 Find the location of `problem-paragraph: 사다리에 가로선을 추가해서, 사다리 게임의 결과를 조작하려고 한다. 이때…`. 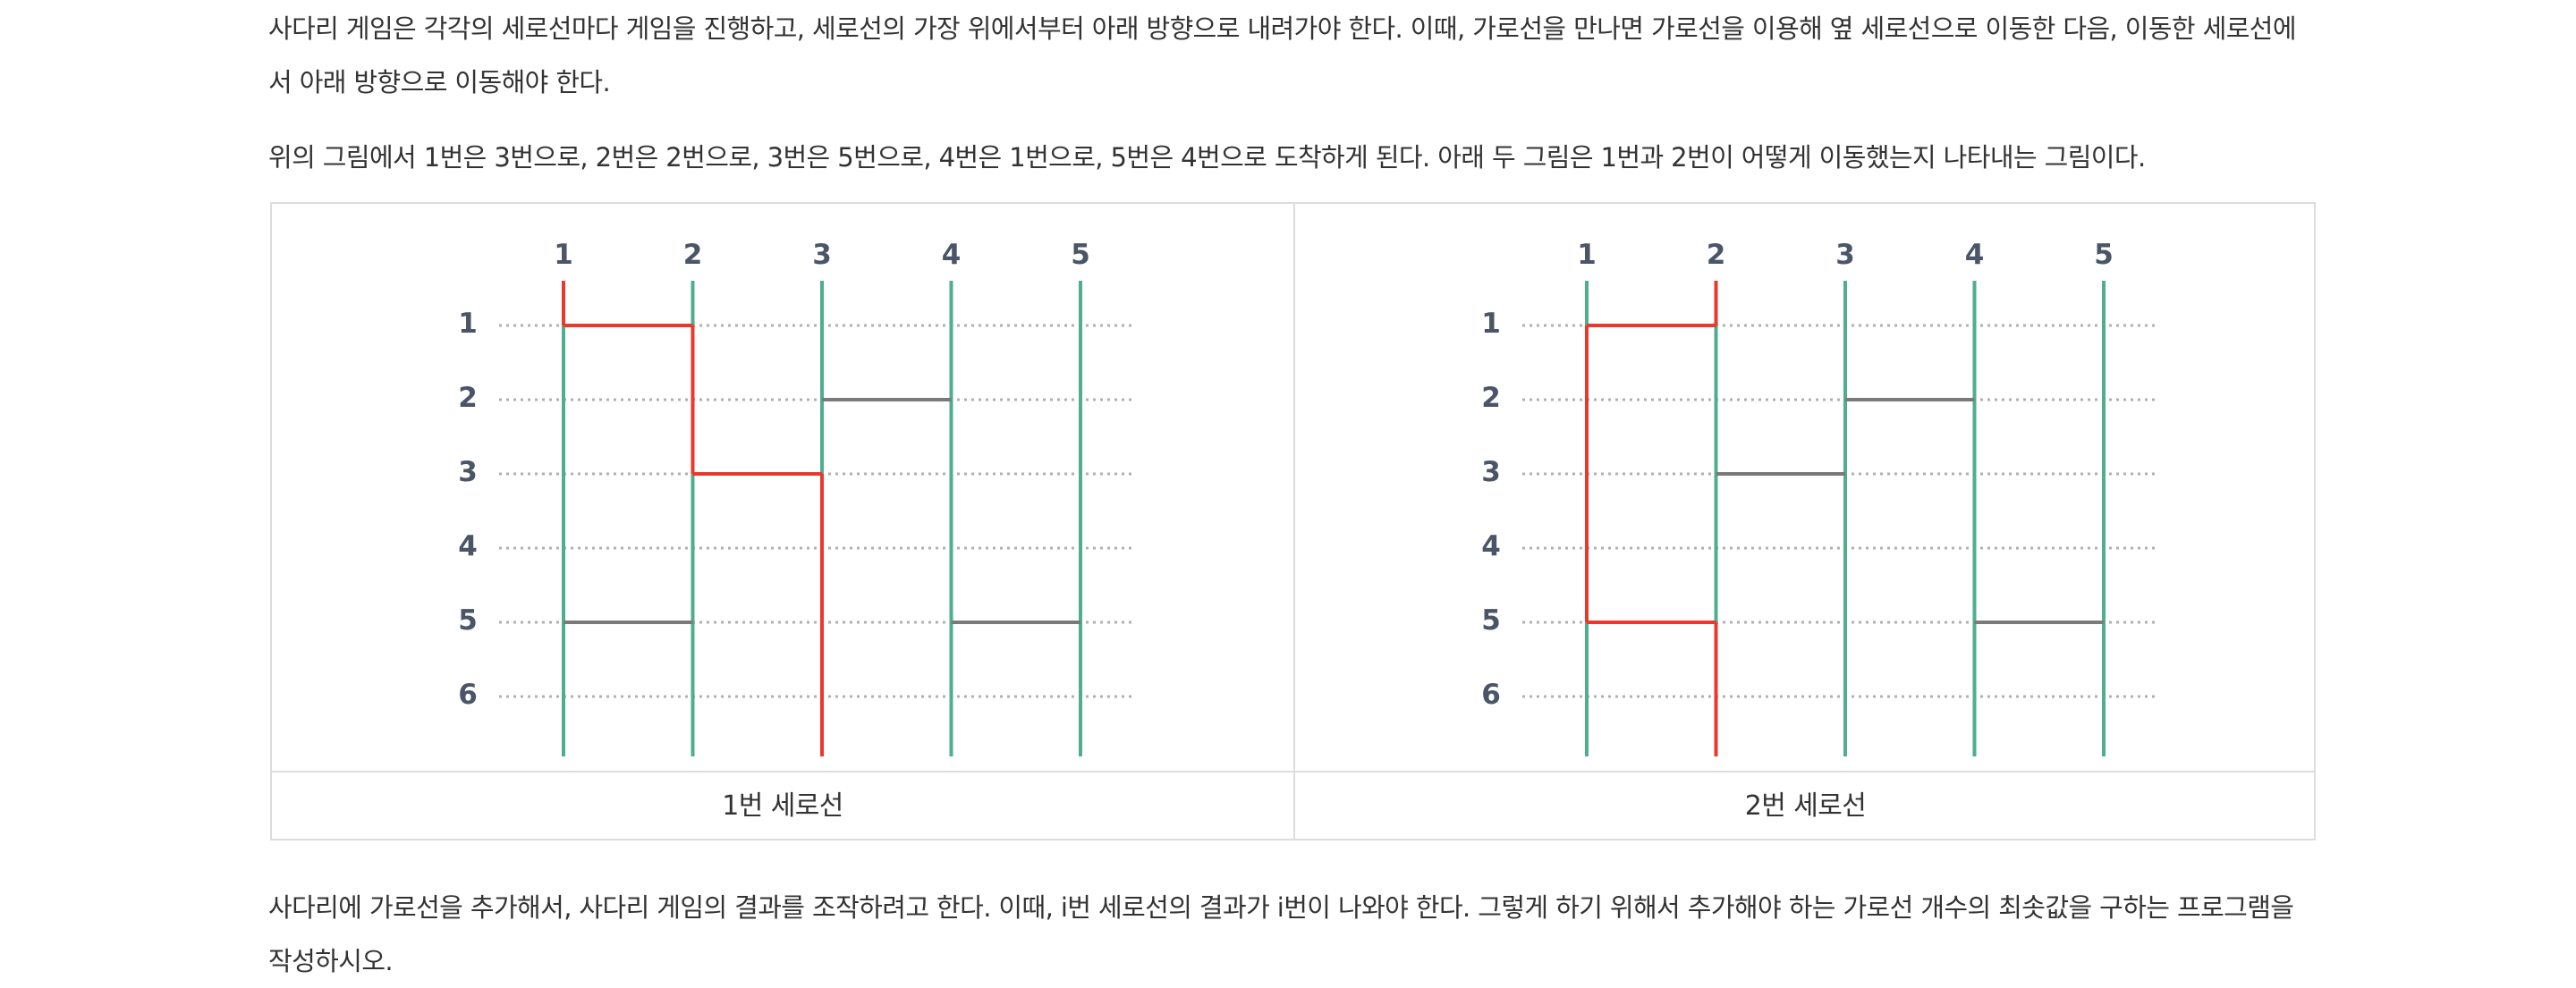

problem-paragraph: 사다리에 가로선을 추가해서, 사다리 게임의 결과를 조작하려고 한다. 이때… is located at coordinates (1281, 934).